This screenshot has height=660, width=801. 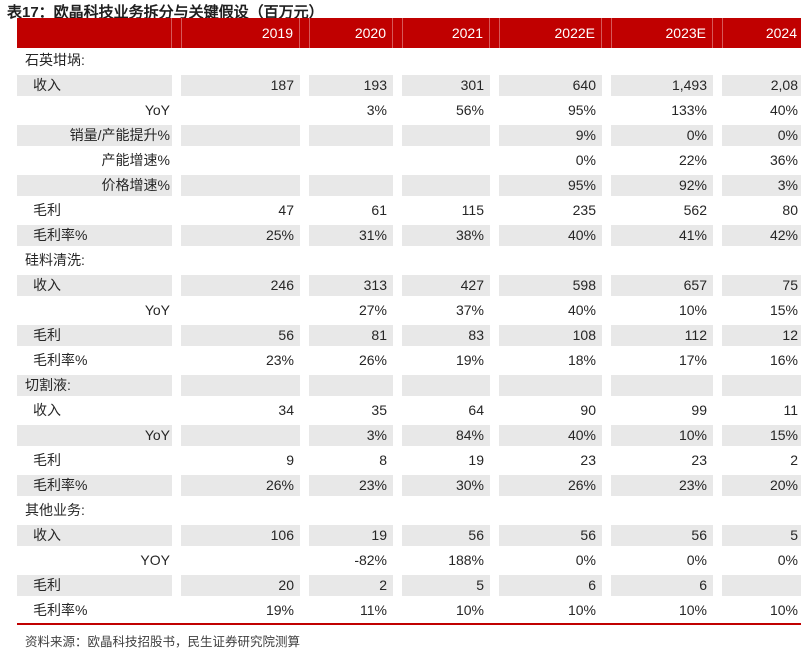 What do you see at coordinates (446, 485) in the screenshot?
I see `cell-value: 30%` at bounding box center [446, 485].